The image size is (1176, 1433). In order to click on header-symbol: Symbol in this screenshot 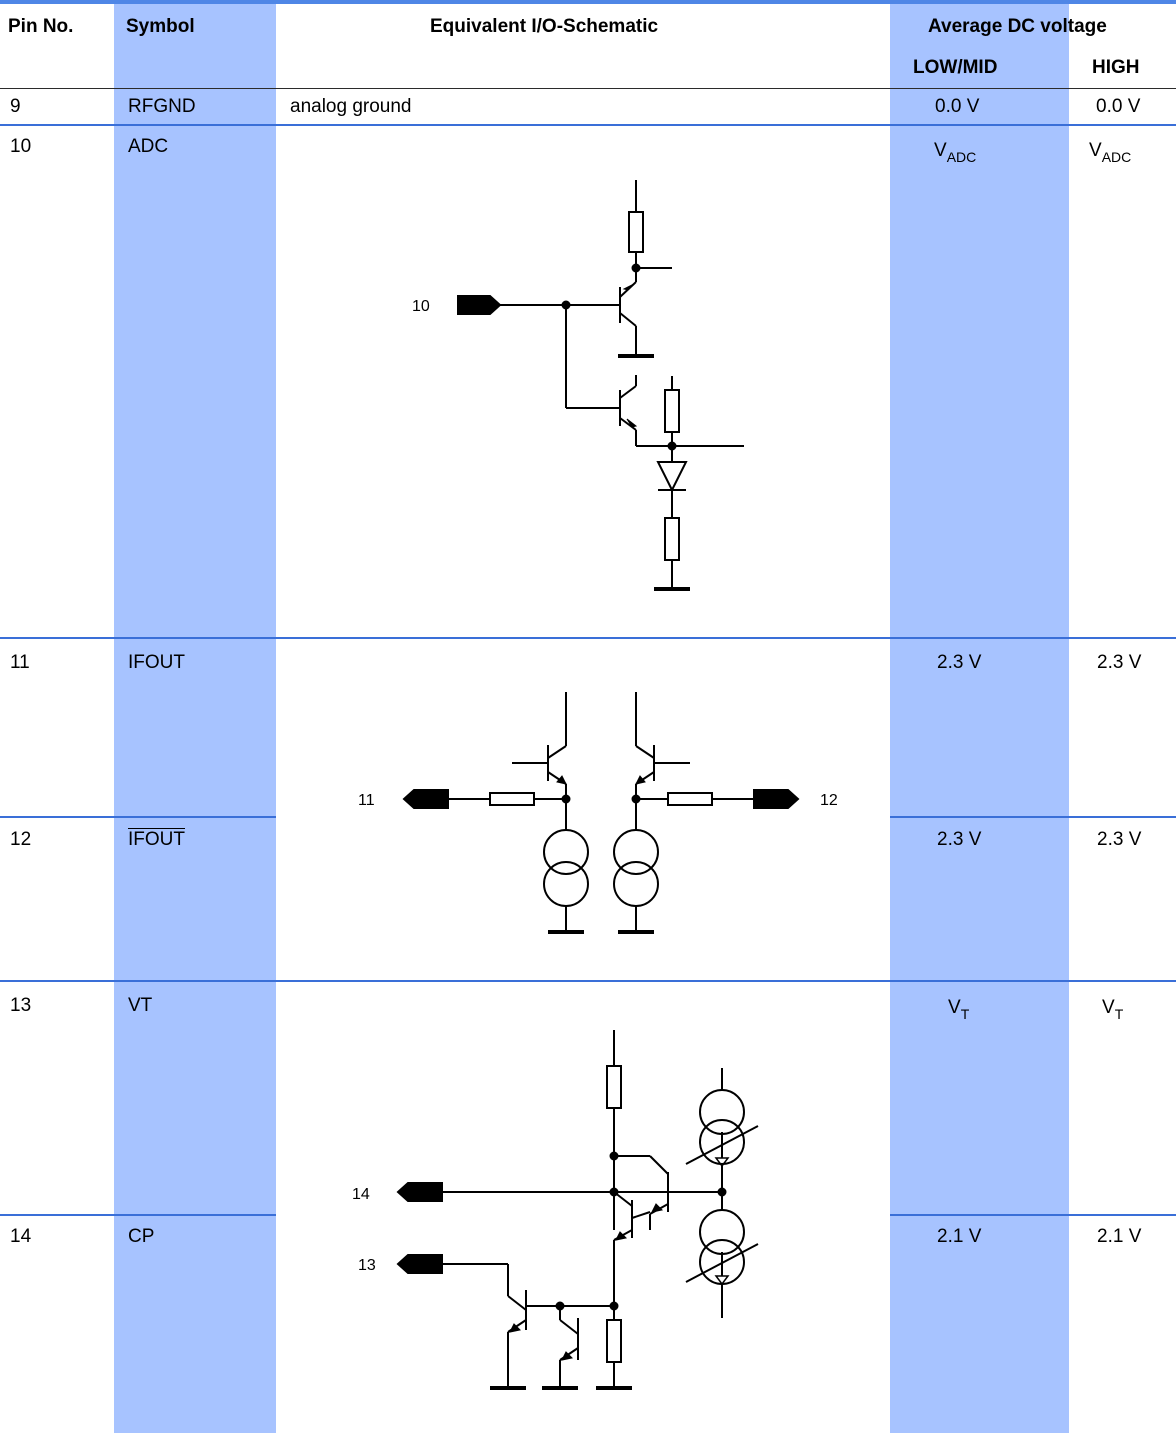, I will do `click(160, 26)`.